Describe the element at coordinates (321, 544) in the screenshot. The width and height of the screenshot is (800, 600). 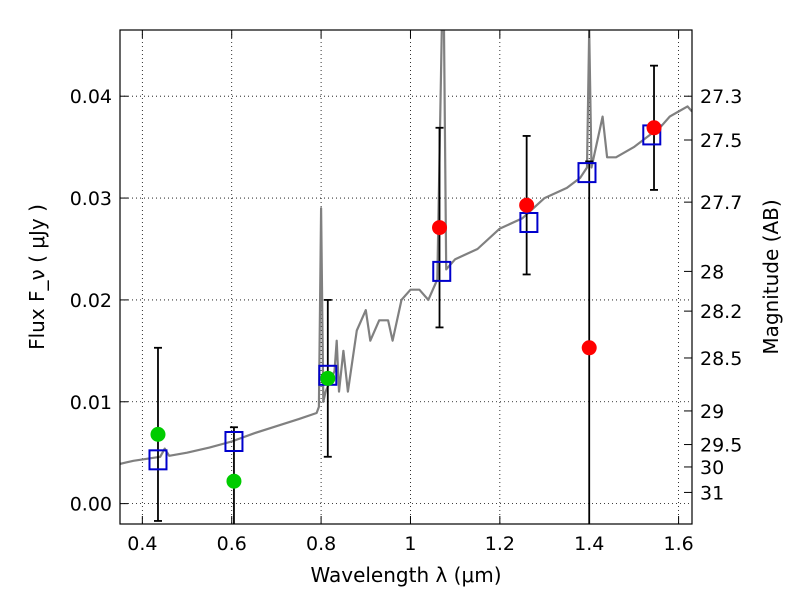
I see `x-tick-label: 0.8` at that location.